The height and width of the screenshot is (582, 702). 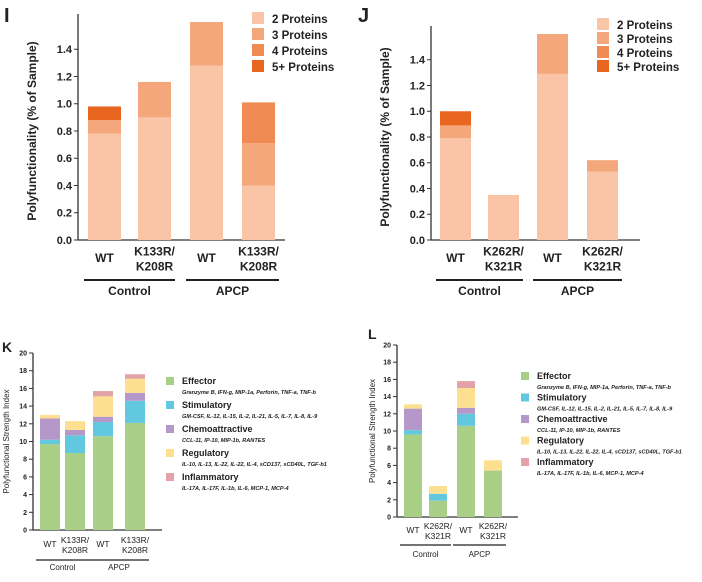 I want to click on bar-segment-inflammatory, so click(x=135, y=376).